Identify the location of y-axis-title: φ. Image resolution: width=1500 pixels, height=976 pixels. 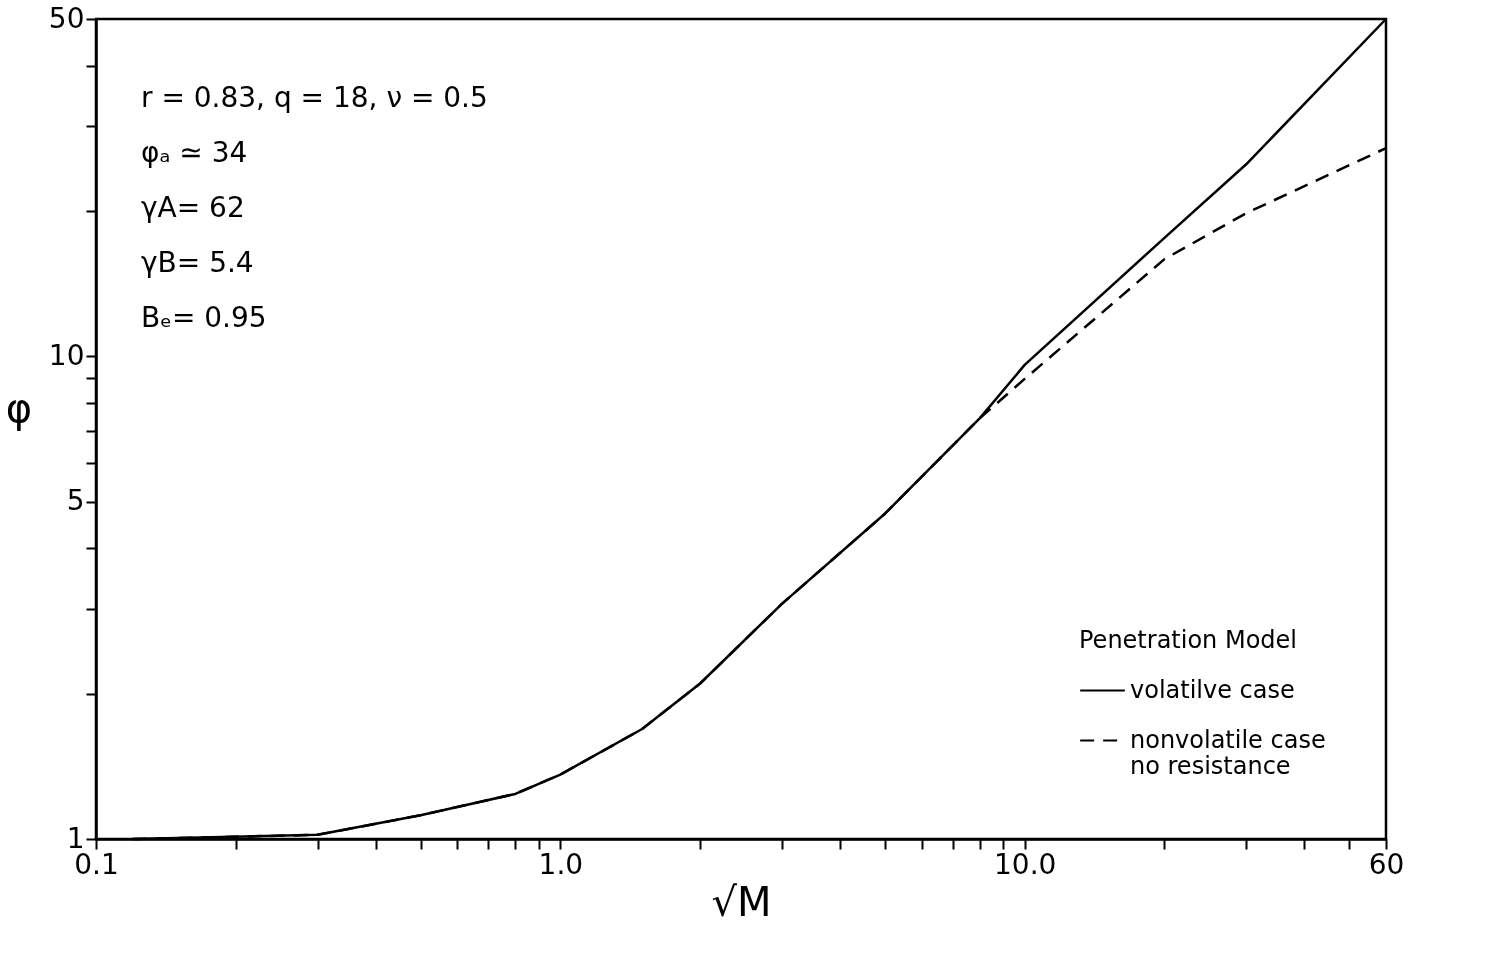
(19, 407).